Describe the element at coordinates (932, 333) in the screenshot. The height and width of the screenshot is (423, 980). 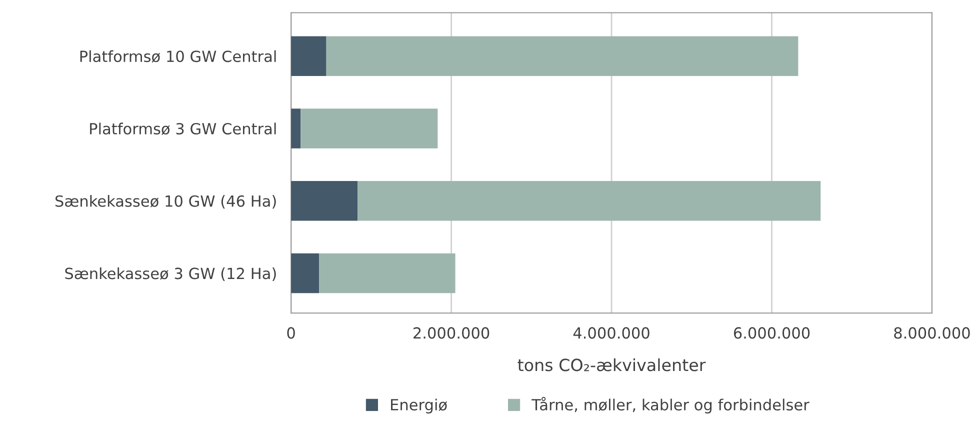
I see `x-tick-label: 8.000.000` at that location.